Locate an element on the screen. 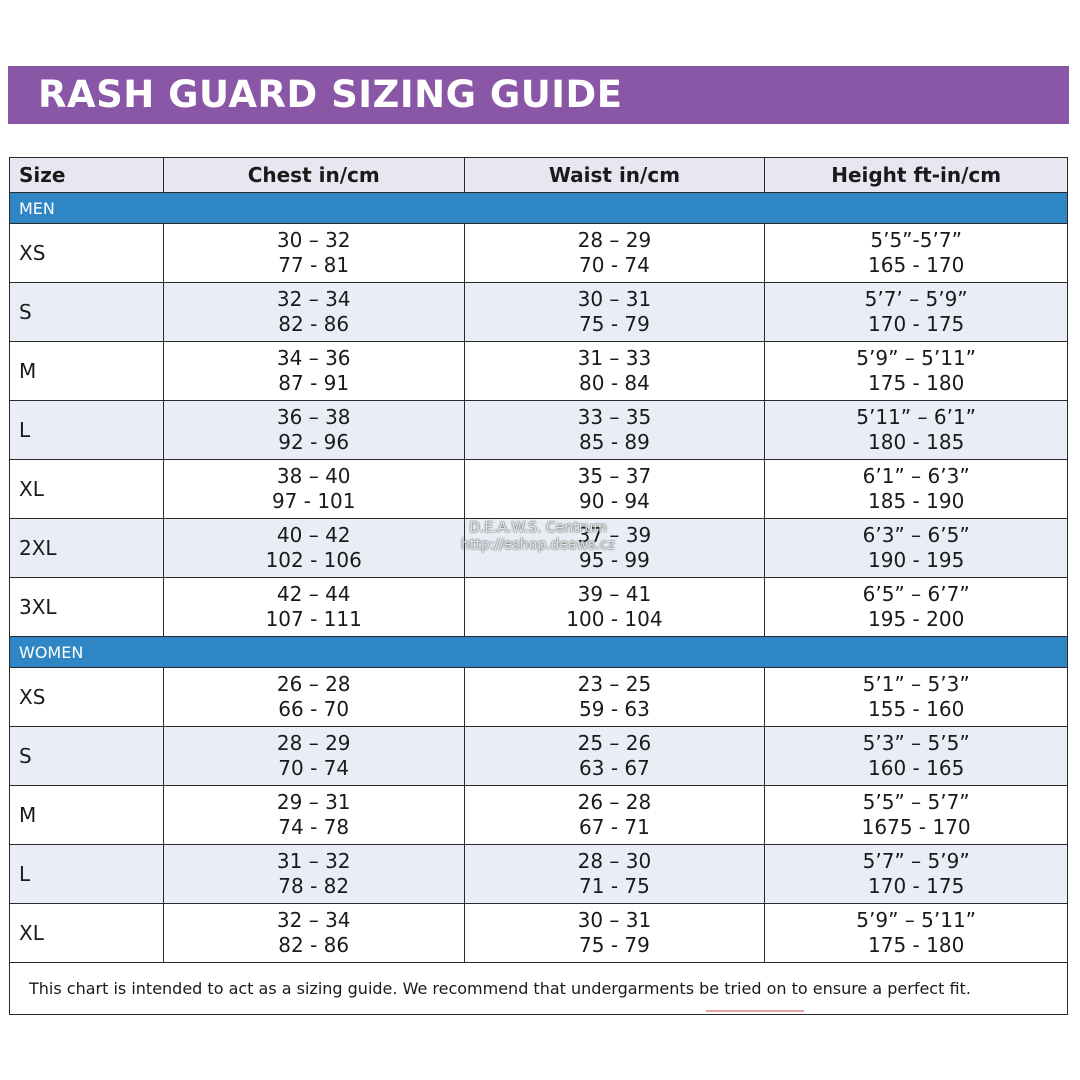 This screenshot has height=1080, width=1080. watermark-line-1: D.E.A.W.S. Centrum is located at coordinates (538, 528).